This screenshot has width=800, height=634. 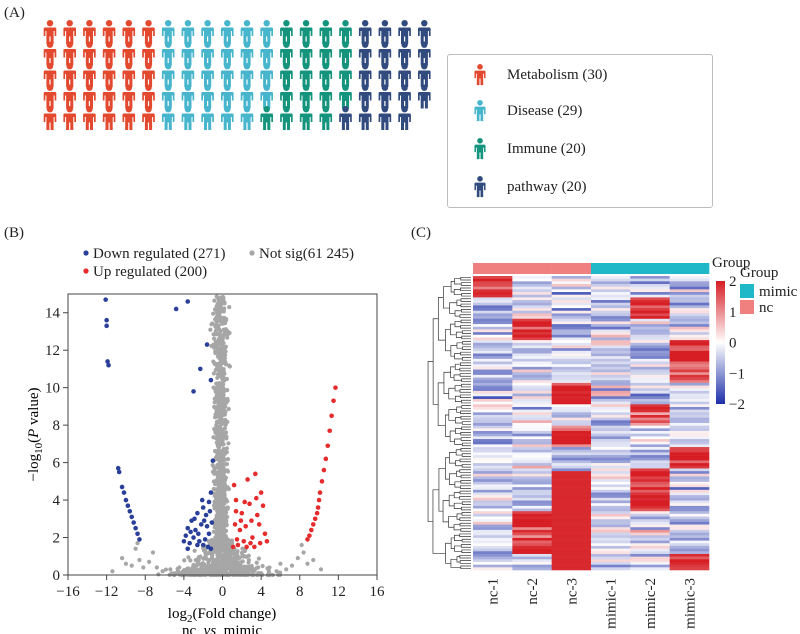 I want to click on legend-marker, so click(x=252, y=253).